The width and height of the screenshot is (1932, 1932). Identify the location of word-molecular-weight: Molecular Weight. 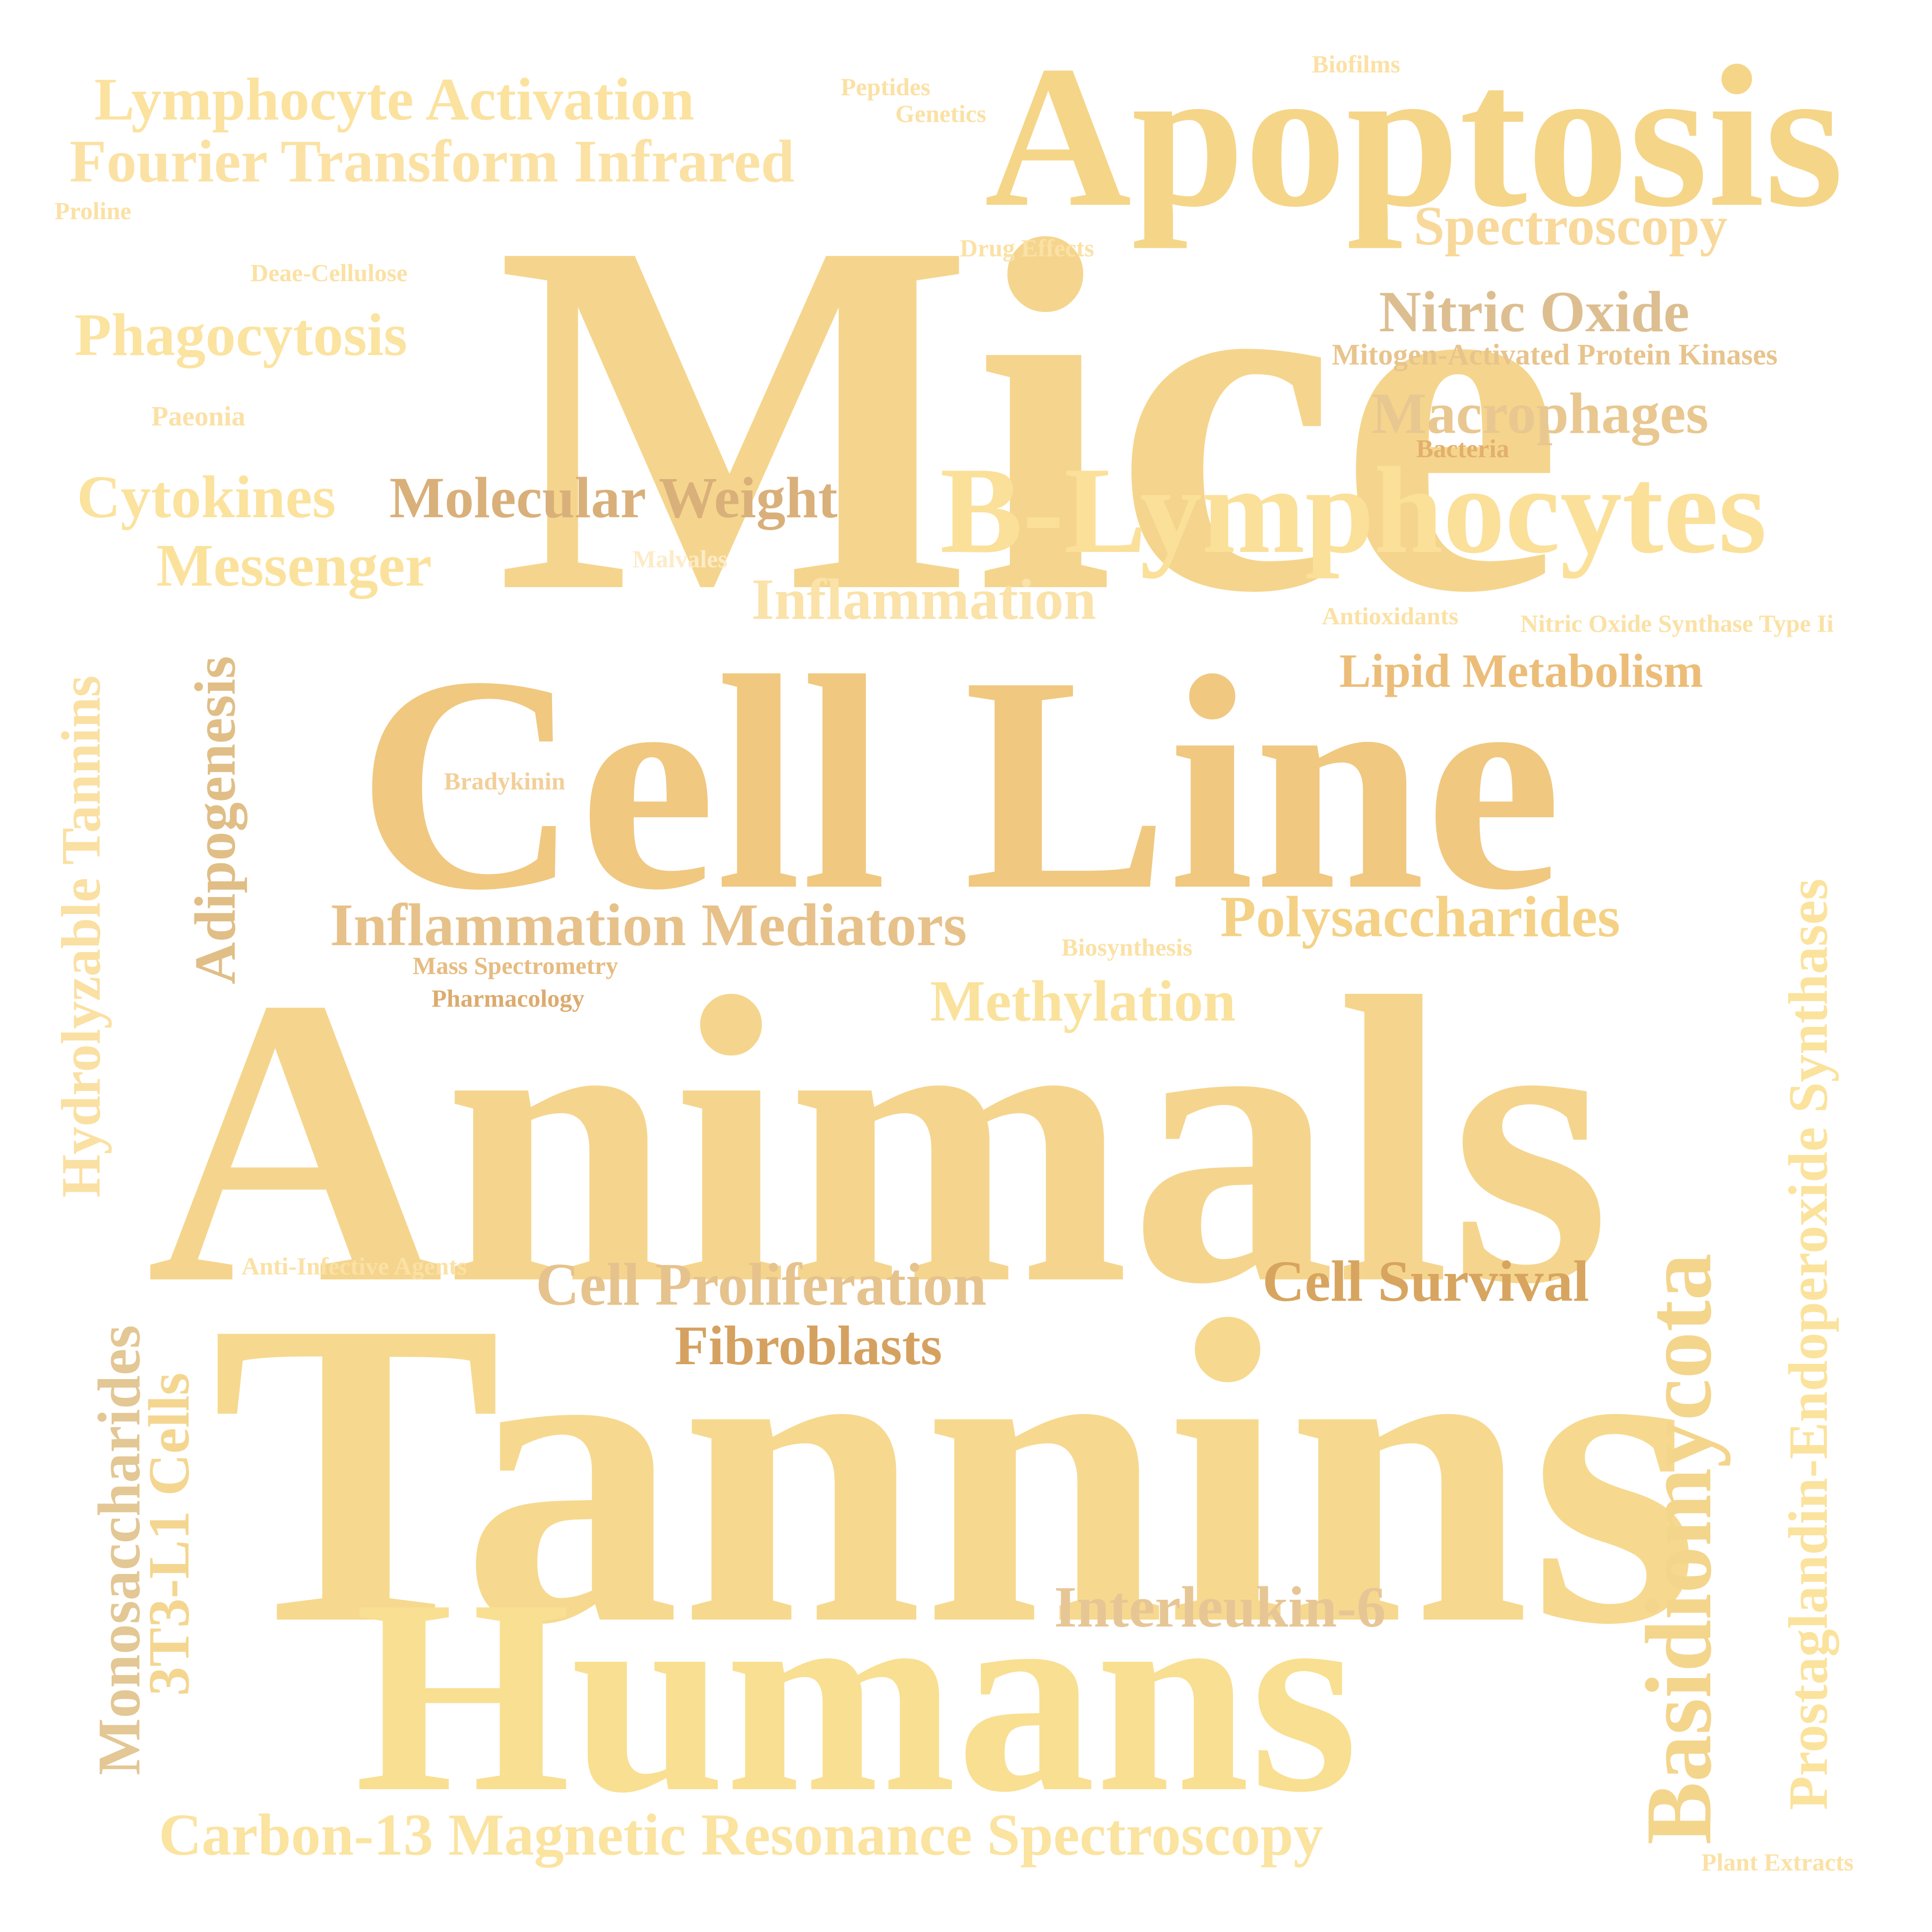
(613, 497).